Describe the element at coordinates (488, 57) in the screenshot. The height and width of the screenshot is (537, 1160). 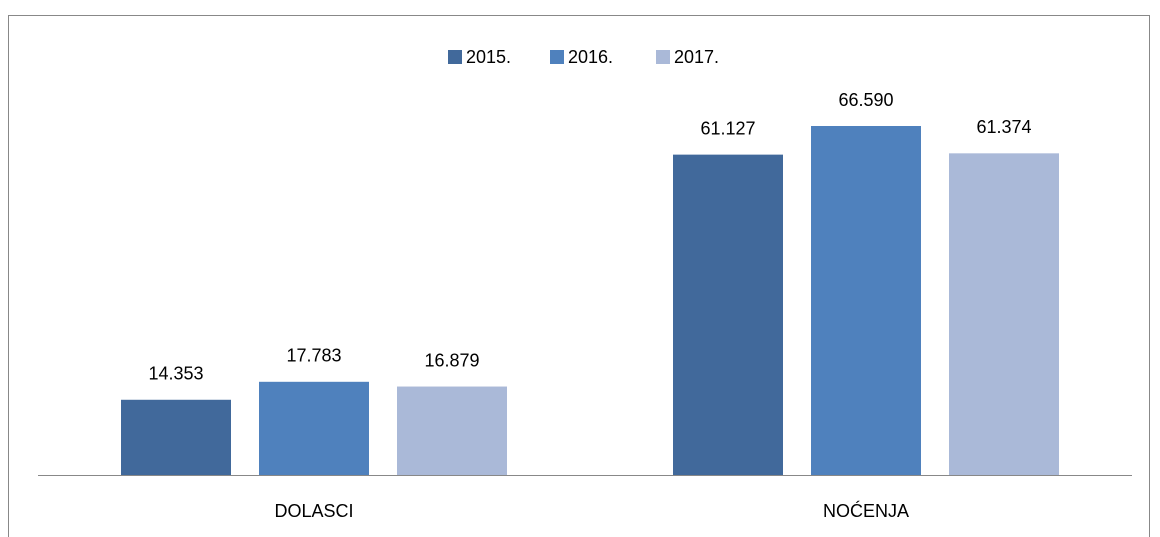
I see `legend-label: 2015.` at that location.